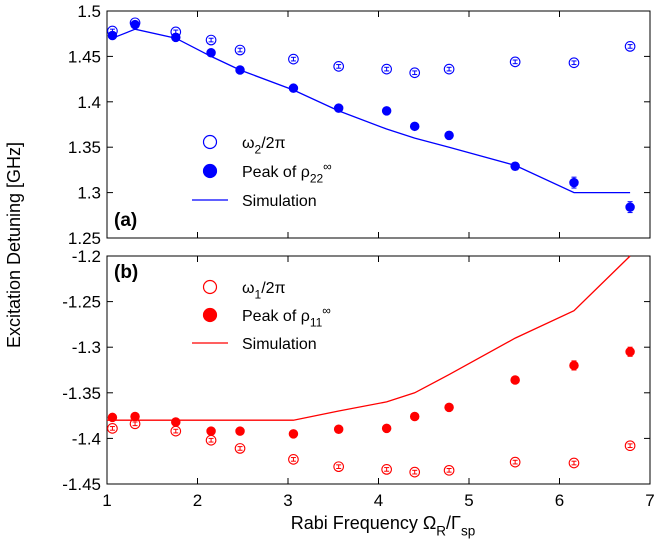  I want to click on legend-label: ω2/2π, so click(264, 146).